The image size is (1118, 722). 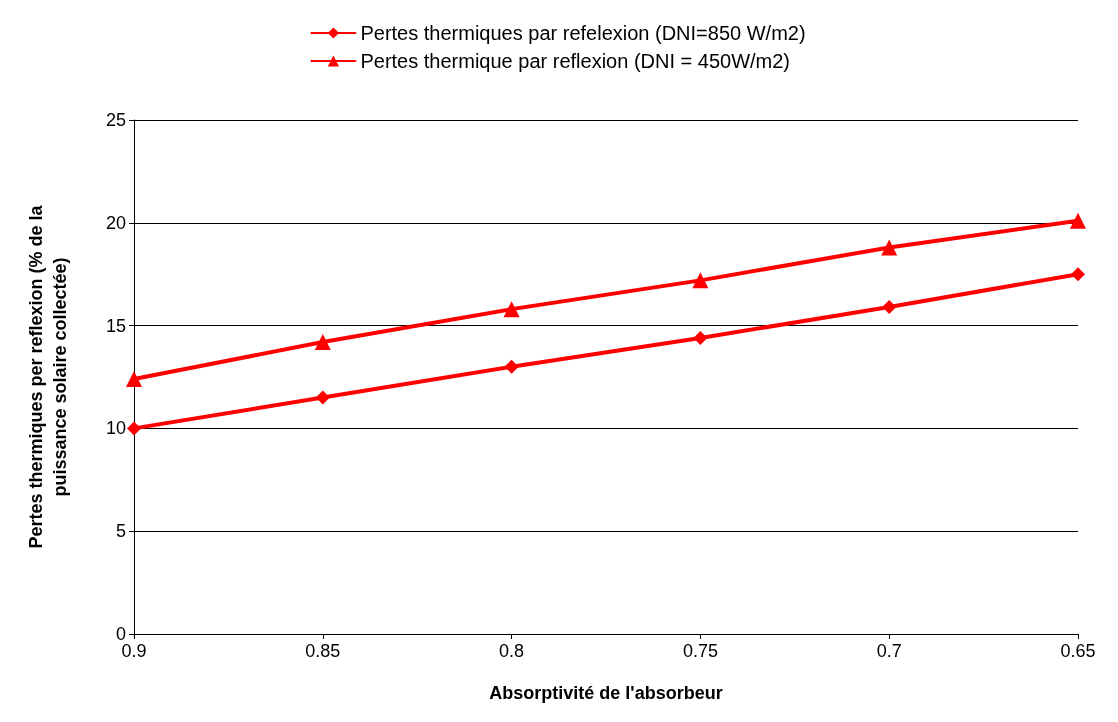 I want to click on y-axis-title: Pertes thermiques per reflexion (% de la puissance solaire collectée), so click(x=48, y=376).